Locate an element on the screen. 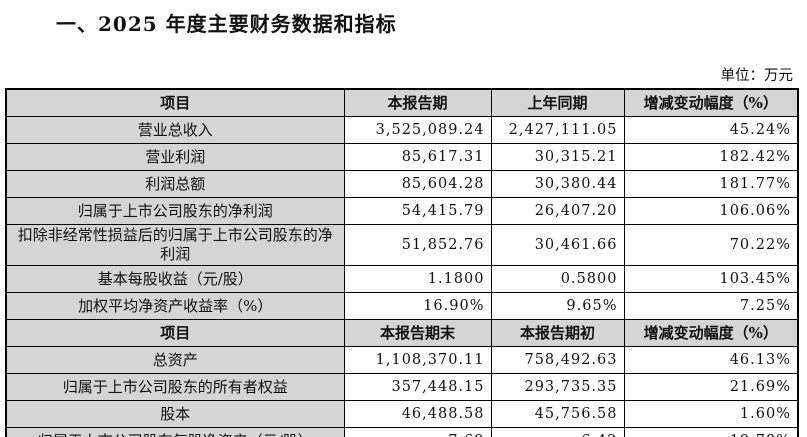 This screenshot has width=807, height=437. value-current: 1.1800 is located at coordinates (417, 279).